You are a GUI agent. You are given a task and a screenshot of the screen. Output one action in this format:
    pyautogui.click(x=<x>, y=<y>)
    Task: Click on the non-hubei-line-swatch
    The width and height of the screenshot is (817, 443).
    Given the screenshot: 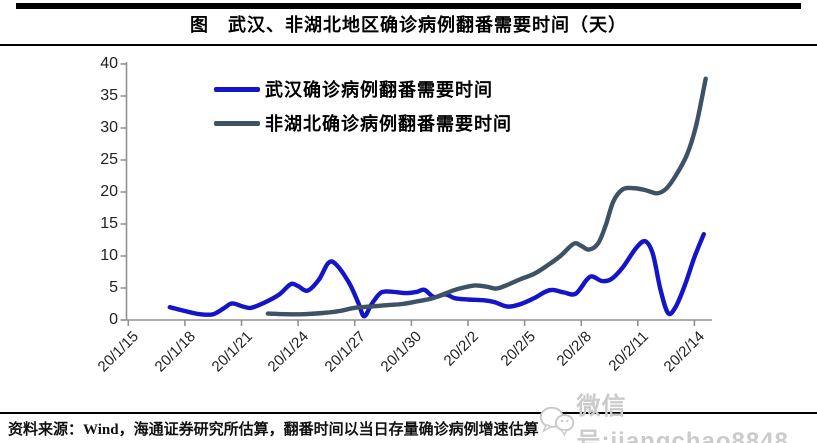 What is the action you would take?
    pyautogui.click(x=237, y=123)
    